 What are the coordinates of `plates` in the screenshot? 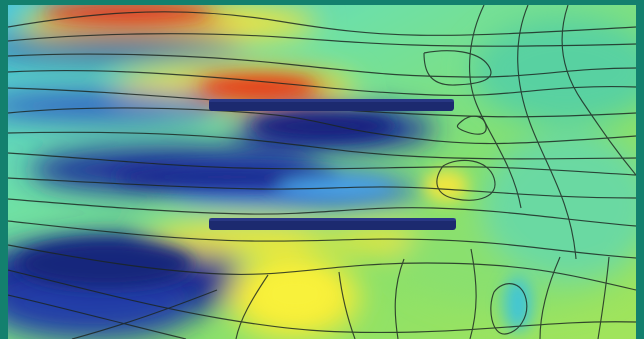 It's located at (332, 164).